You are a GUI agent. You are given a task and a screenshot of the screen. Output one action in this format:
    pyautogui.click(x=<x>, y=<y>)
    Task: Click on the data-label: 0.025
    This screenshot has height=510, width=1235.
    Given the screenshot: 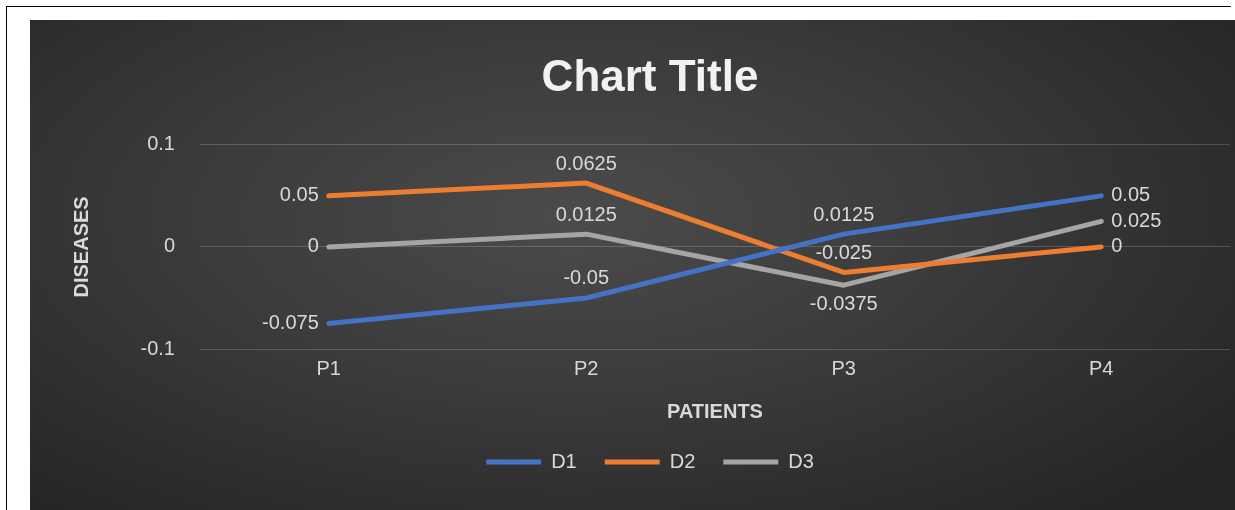 What is the action you would take?
    pyautogui.click(x=1136, y=219)
    